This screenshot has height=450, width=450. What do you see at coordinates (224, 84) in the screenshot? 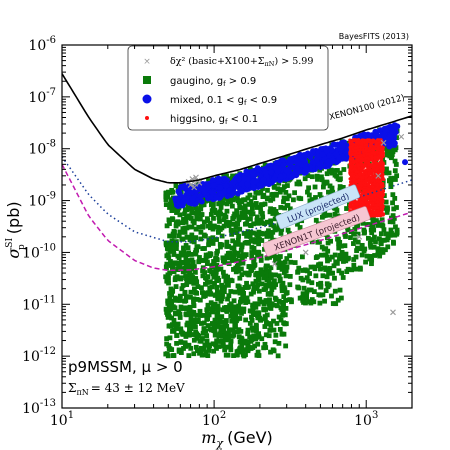
I see `legend-gaugino-sub: f` at bounding box center [224, 84].